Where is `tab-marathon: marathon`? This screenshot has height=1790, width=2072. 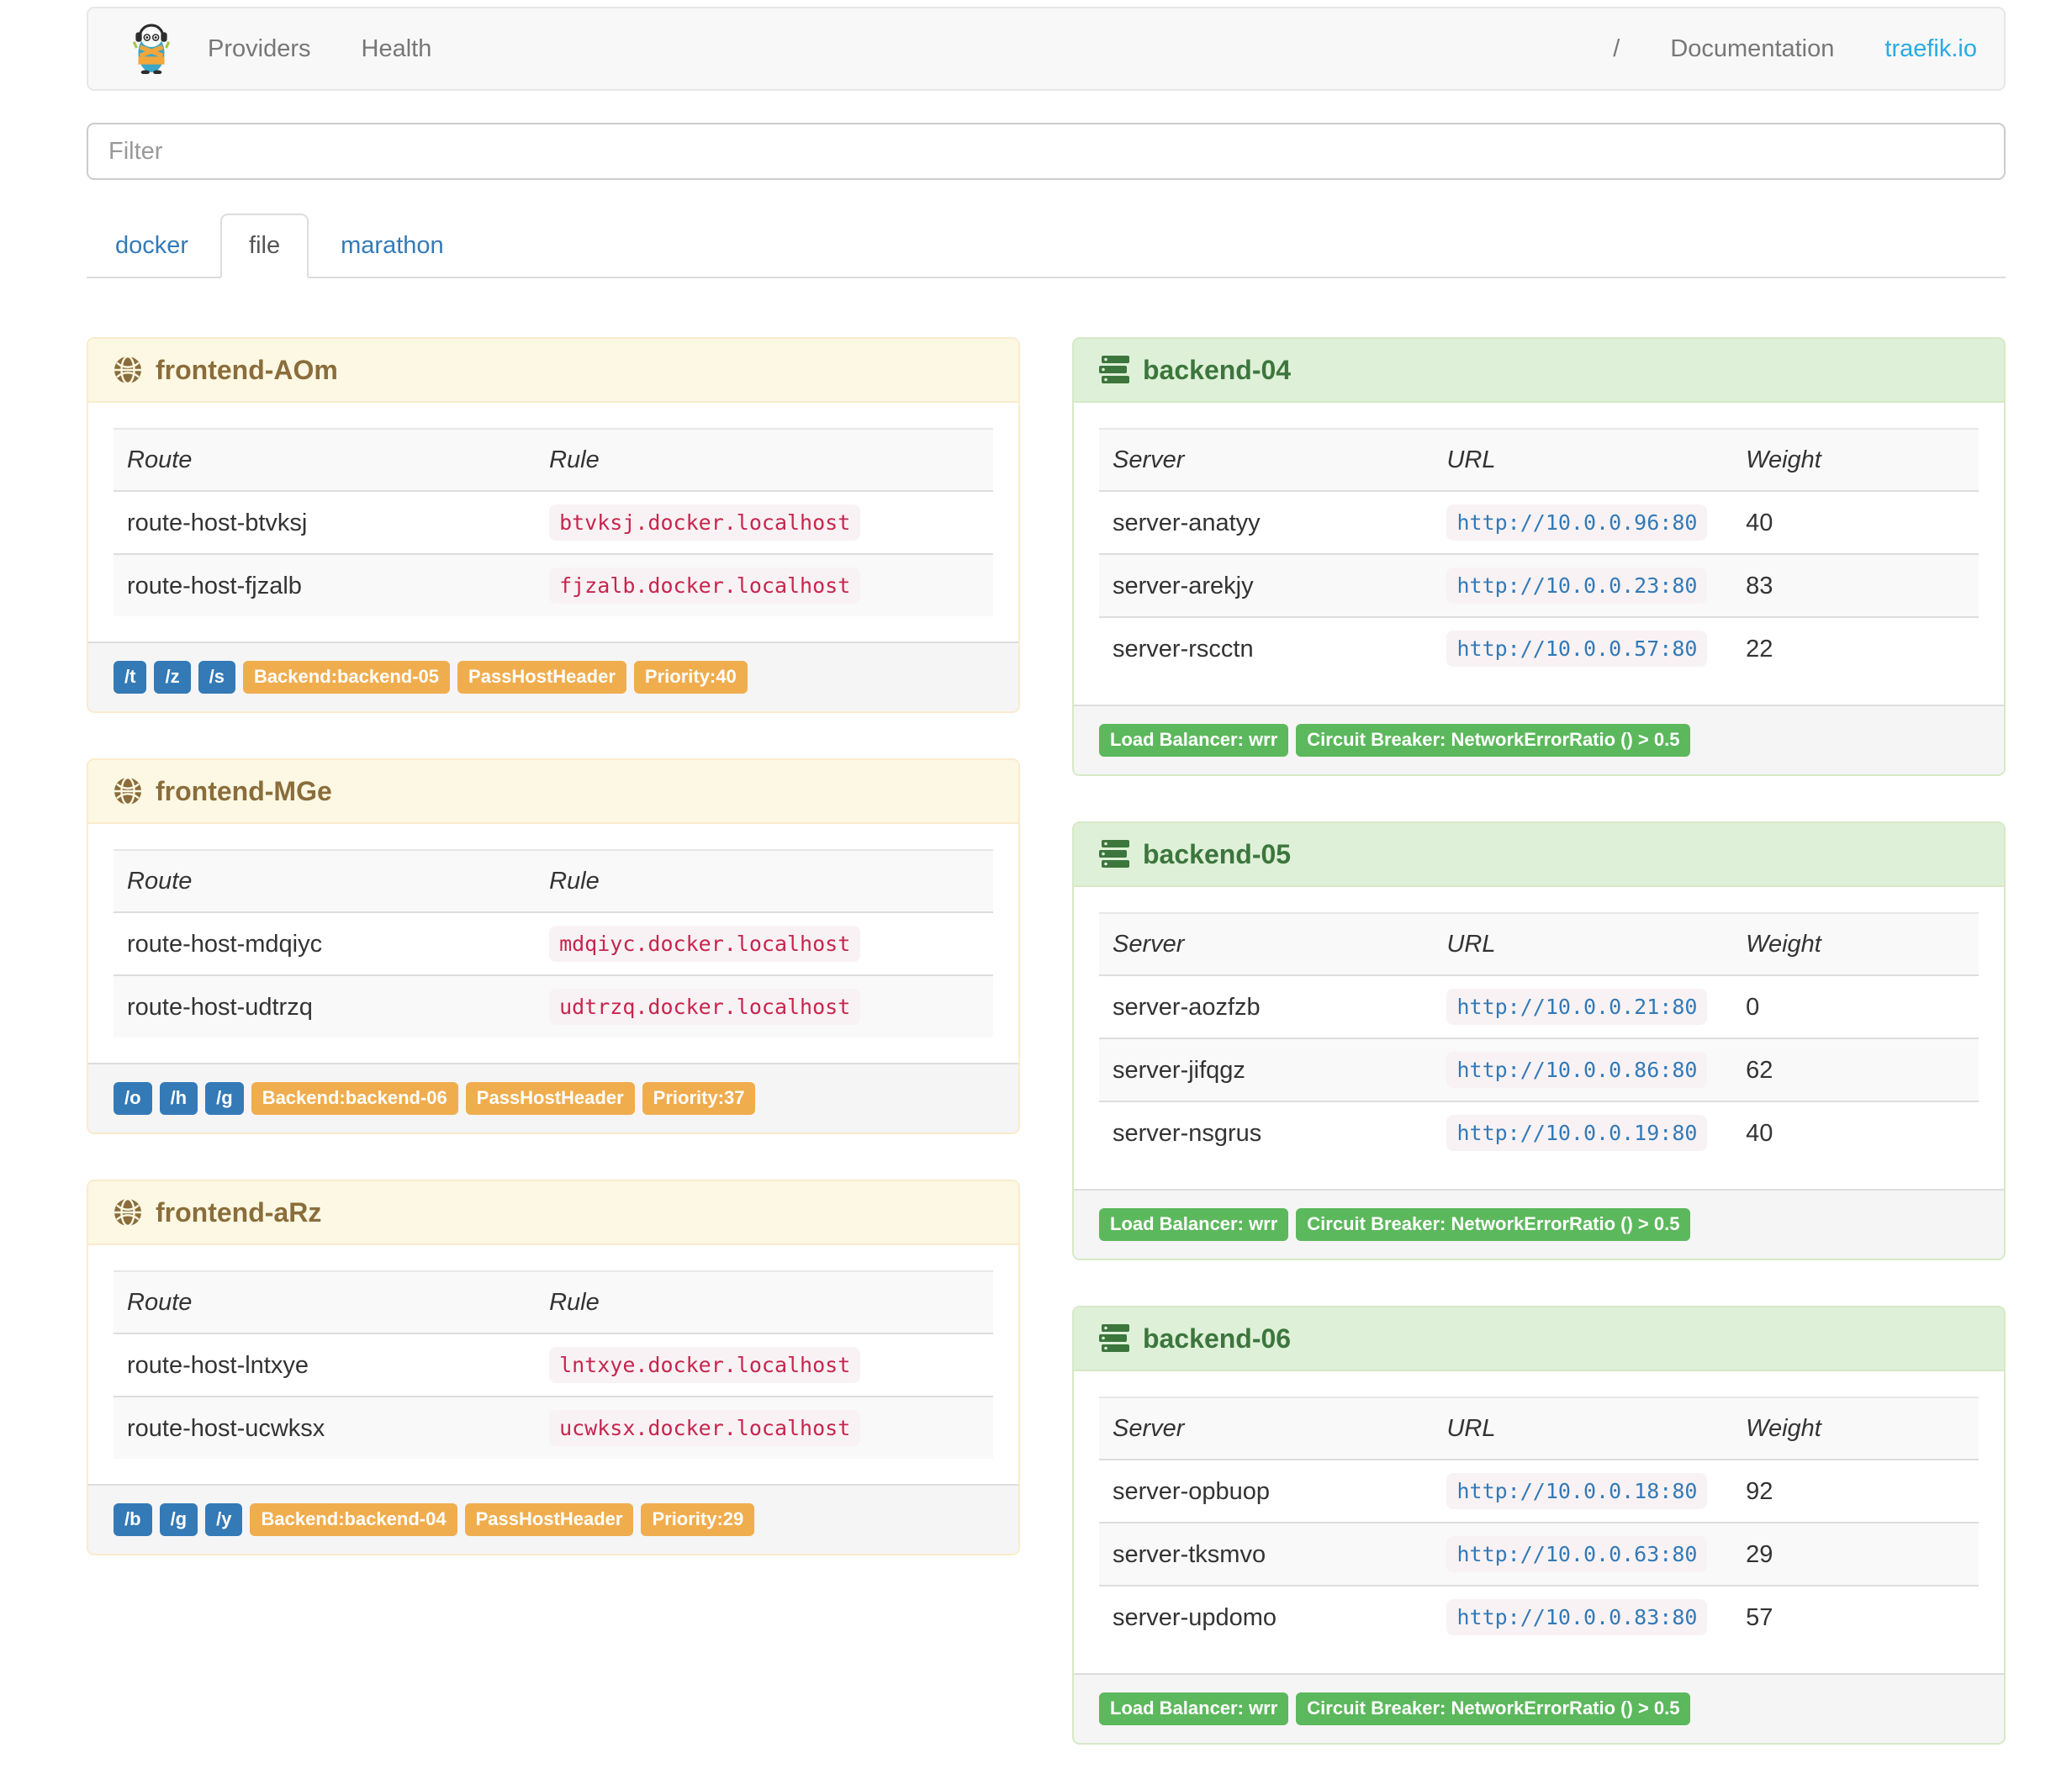 tab-marathon: marathon is located at coordinates (392, 246).